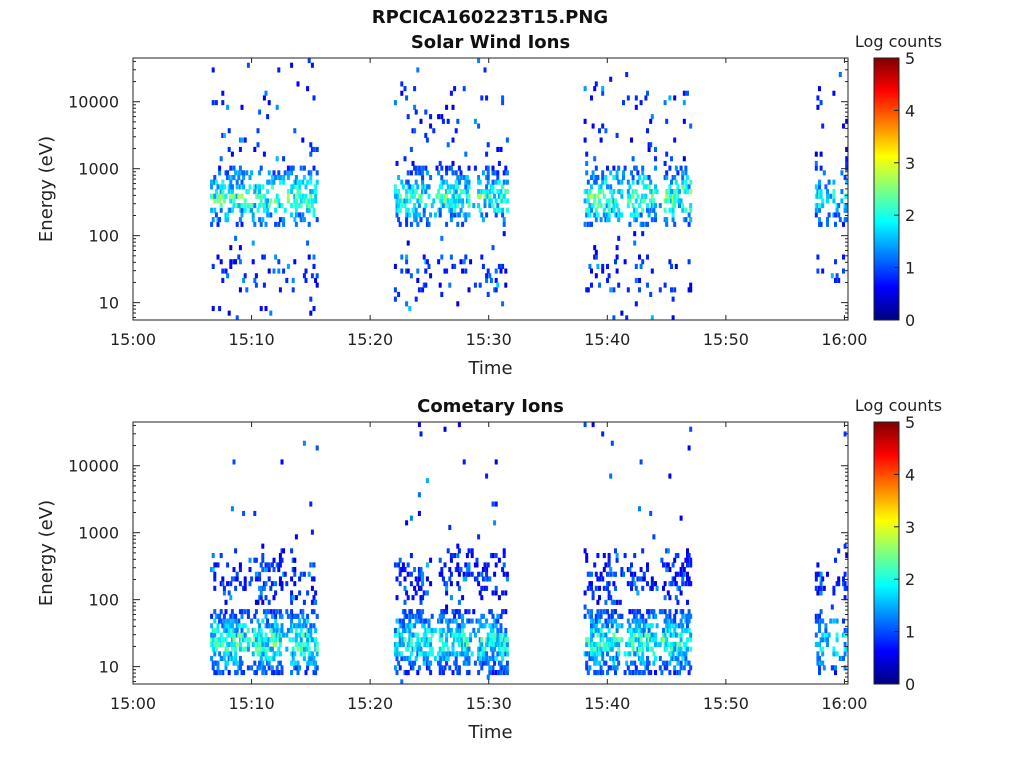 The height and width of the screenshot is (768, 1024). What do you see at coordinates (844, 339) in the screenshot?
I see `x-tick-label: 16:00` at bounding box center [844, 339].